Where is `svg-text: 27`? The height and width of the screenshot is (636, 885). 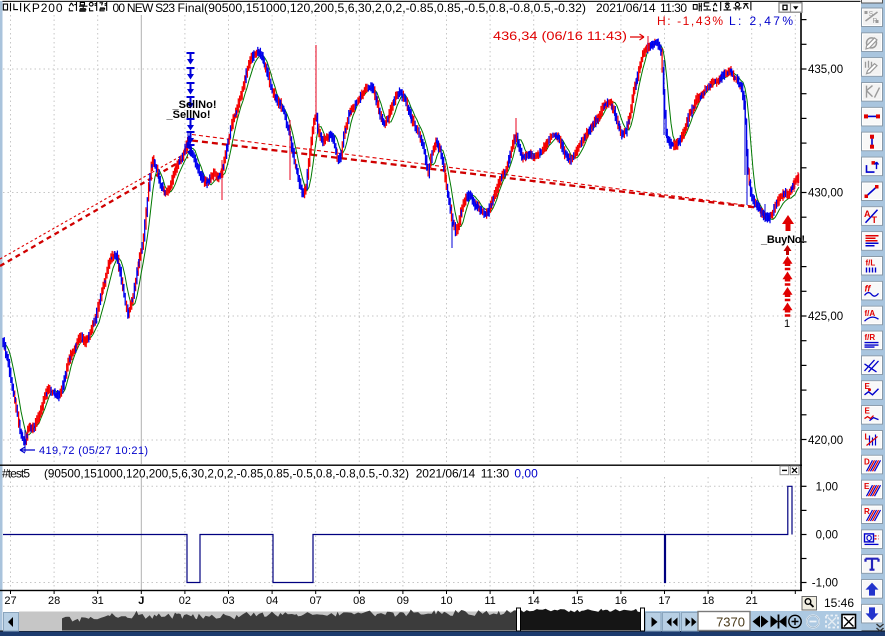
svg-text: 27 is located at coordinates (10, 601).